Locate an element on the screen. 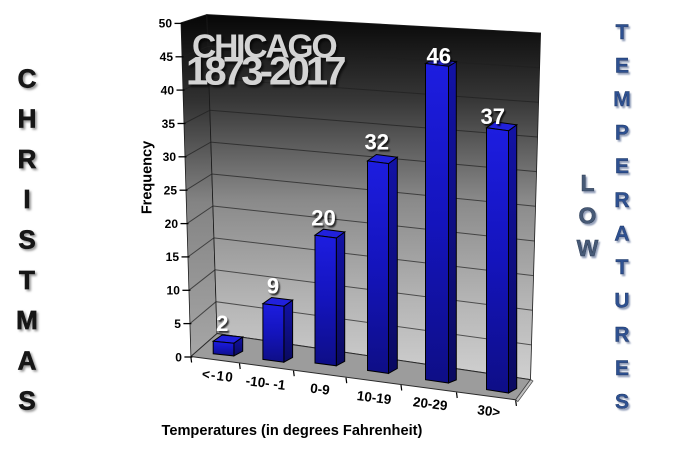 The width and height of the screenshot is (677, 461). svg-text: 10-19 is located at coordinates (374, 397).